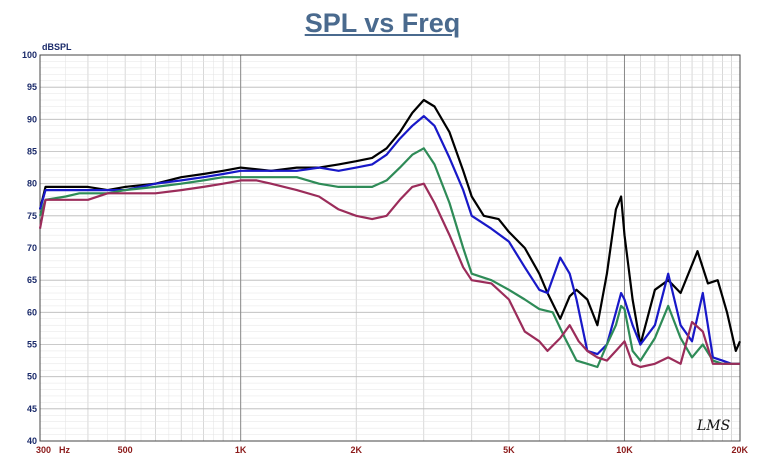  Describe the element at coordinates (739, 450) in the screenshot. I see `x-tick-label: 20K` at that location.